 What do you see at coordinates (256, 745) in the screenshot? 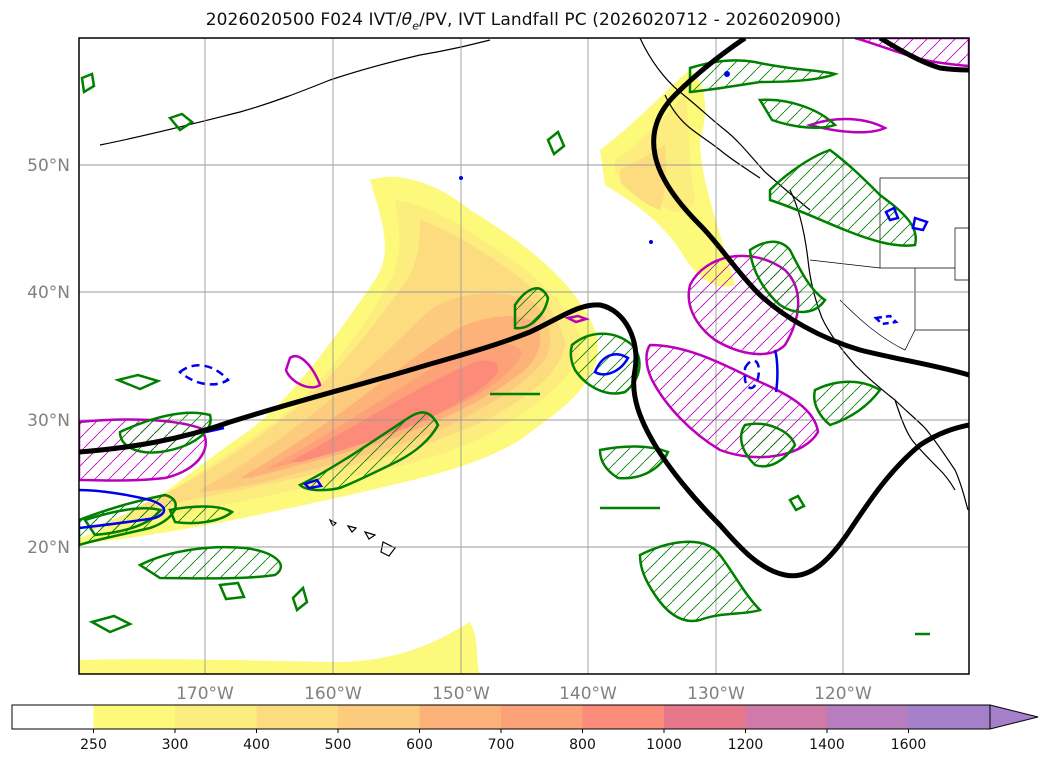
I see `colorbar-tick-label: 400` at bounding box center [256, 745].